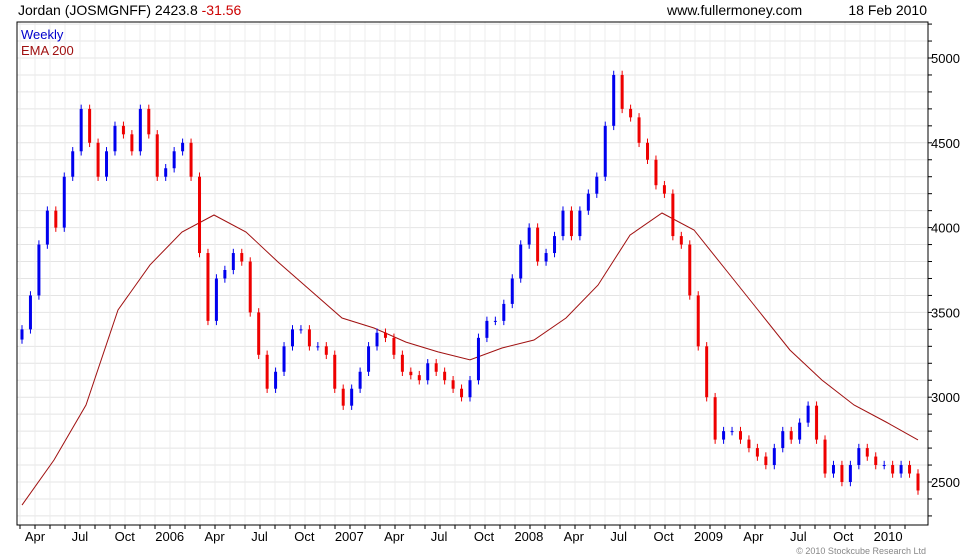 The height and width of the screenshot is (560, 980). Describe the element at coordinates (734, 10) in the screenshot. I see `source-site: www.fullermoney.com` at that location.